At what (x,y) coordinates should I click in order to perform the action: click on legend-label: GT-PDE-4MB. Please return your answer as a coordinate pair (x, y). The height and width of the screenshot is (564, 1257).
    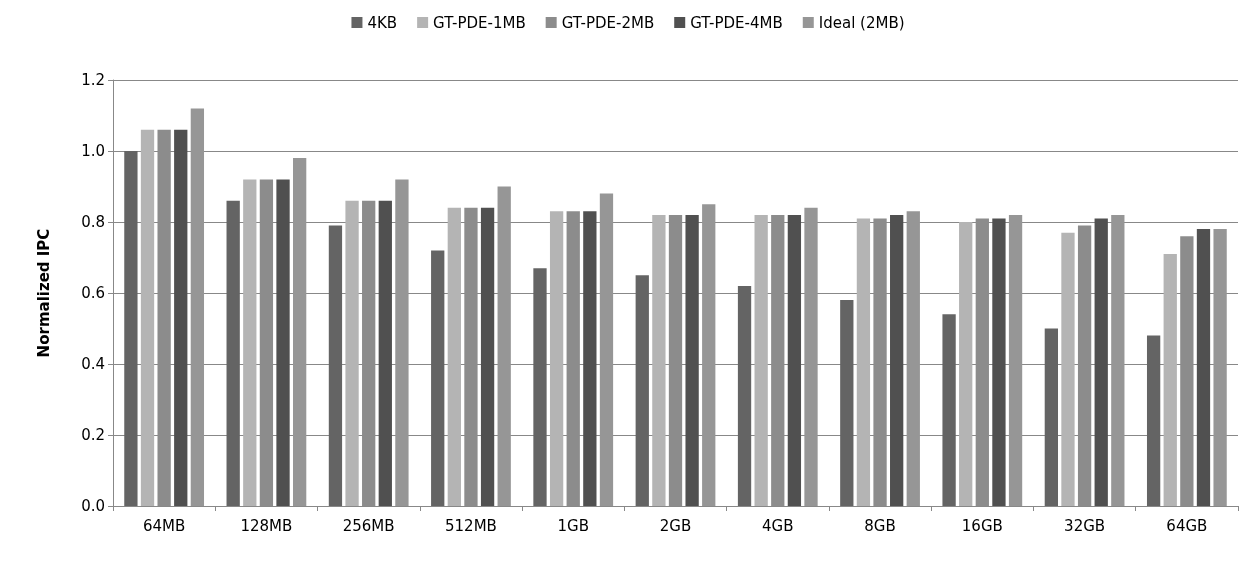
    Looking at the image, I should click on (736, 22).